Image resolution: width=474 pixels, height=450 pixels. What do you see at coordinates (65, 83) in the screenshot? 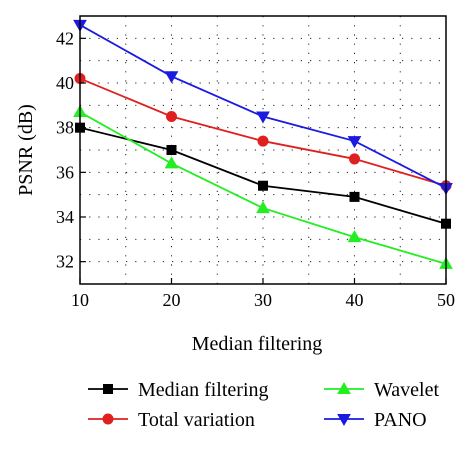
I see `y-tick-label: 40` at bounding box center [65, 83].